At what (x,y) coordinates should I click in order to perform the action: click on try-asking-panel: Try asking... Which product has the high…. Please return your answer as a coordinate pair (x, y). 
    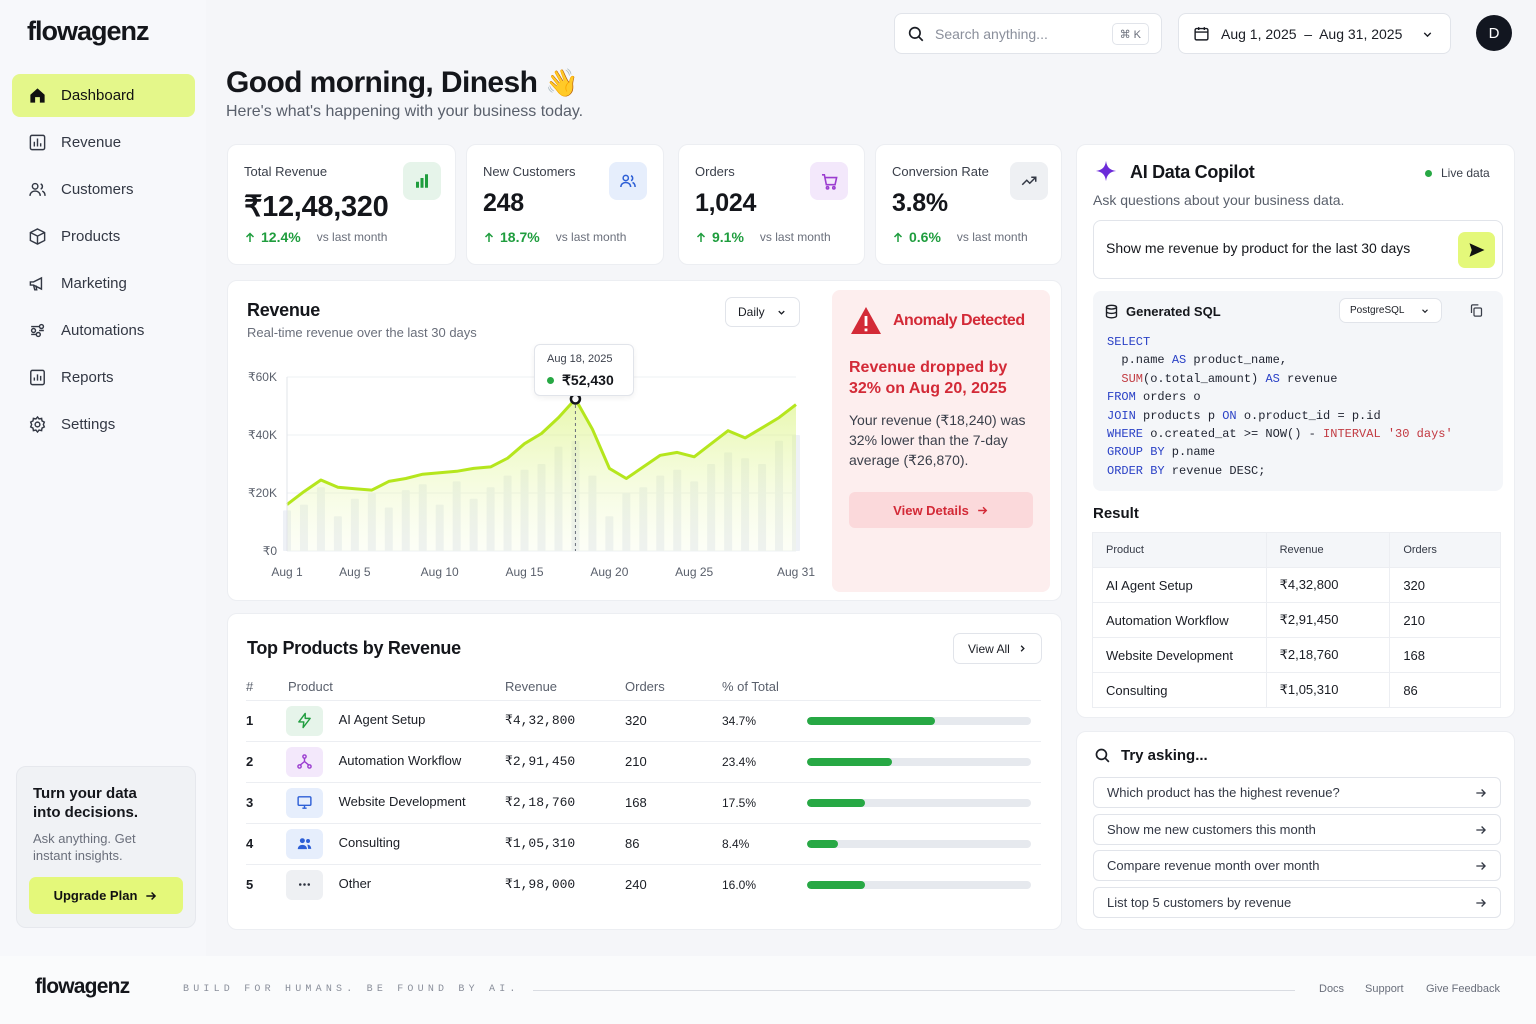
    Looking at the image, I should click on (1295, 830).